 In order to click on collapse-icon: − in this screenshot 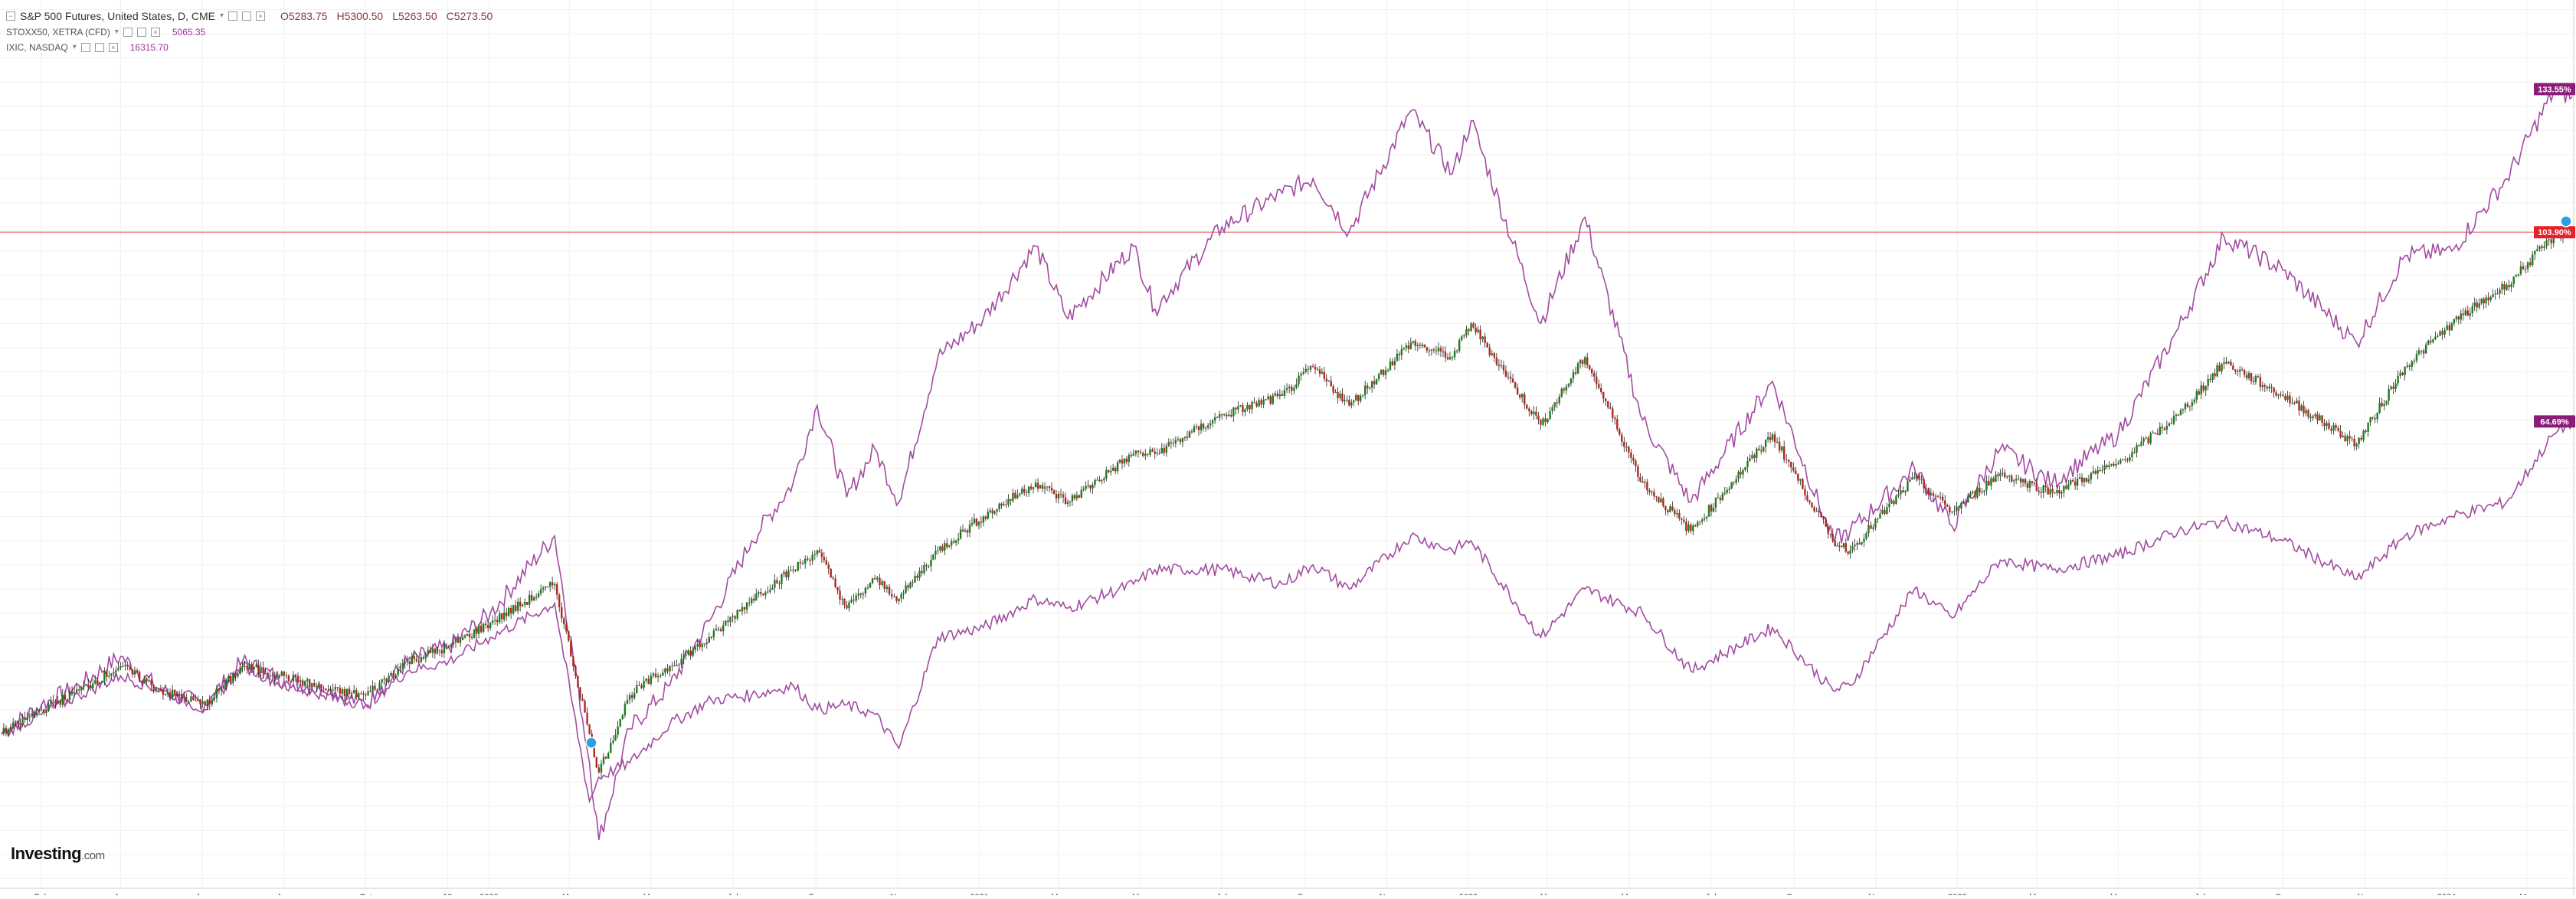, I will do `click(10, 16)`.